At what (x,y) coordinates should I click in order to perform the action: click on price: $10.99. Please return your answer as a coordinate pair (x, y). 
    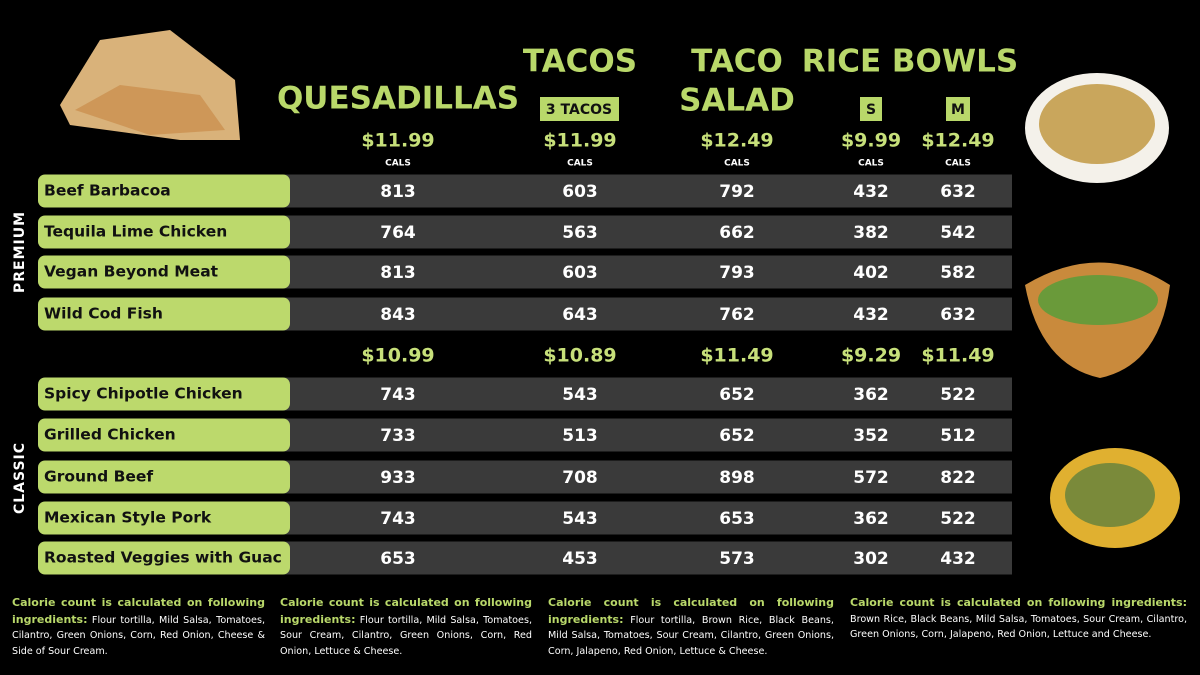
    Looking at the image, I should click on (397, 356).